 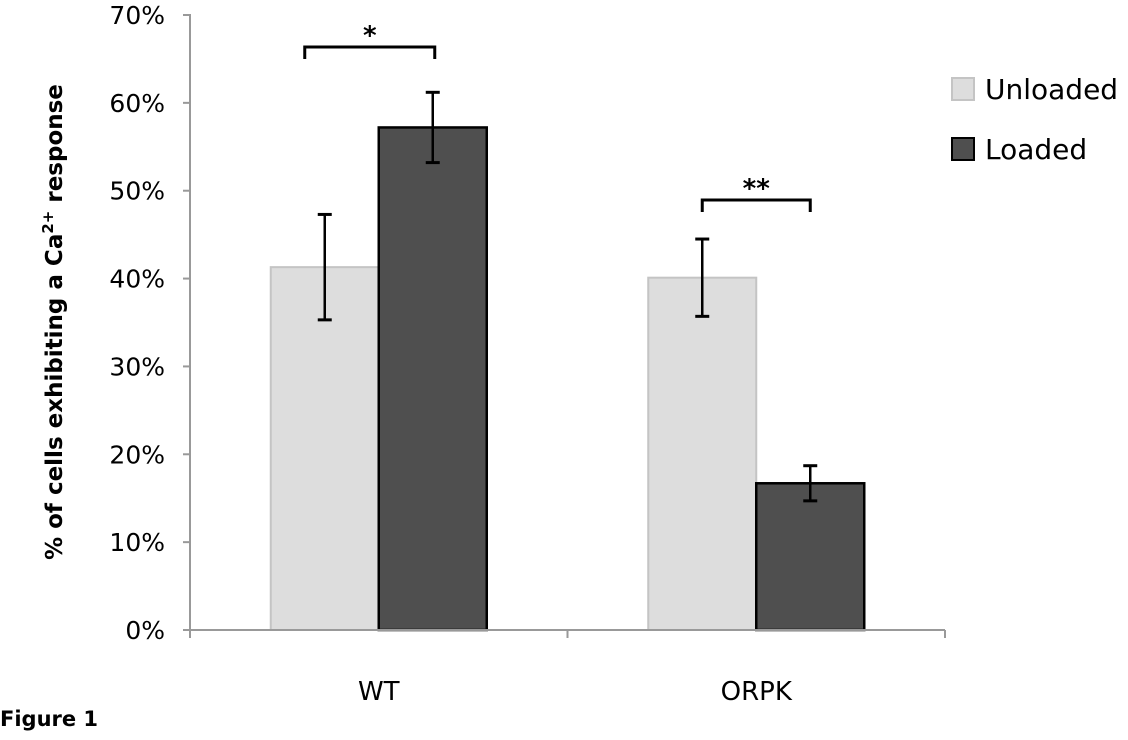 What do you see at coordinates (137, 279) in the screenshot?
I see `y-tick-label: 40%` at bounding box center [137, 279].